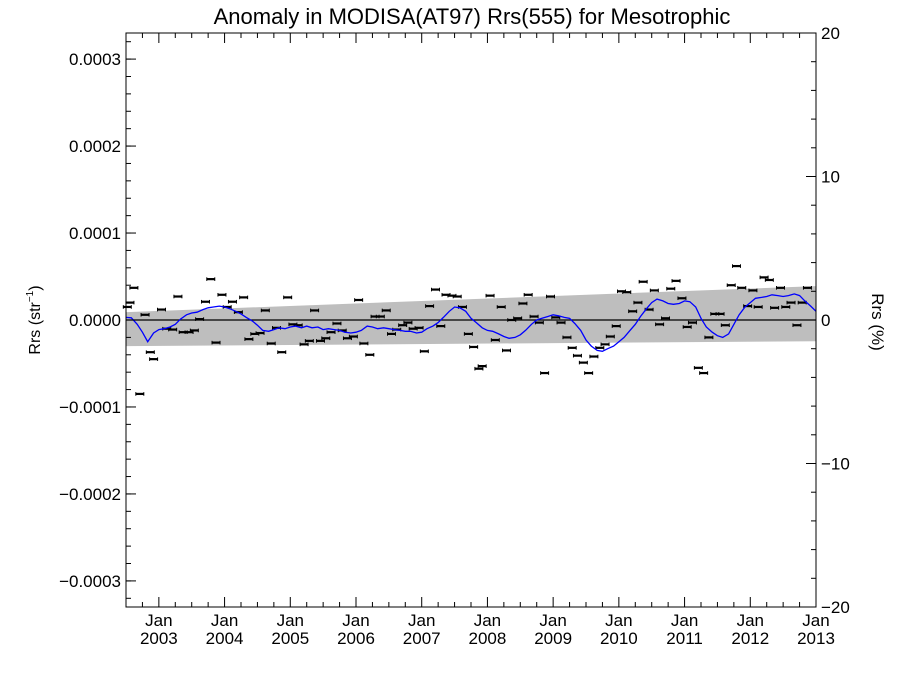 The height and width of the screenshot is (675, 900). I want to click on right-axis-title: Rrs (%), so click(877, 322).